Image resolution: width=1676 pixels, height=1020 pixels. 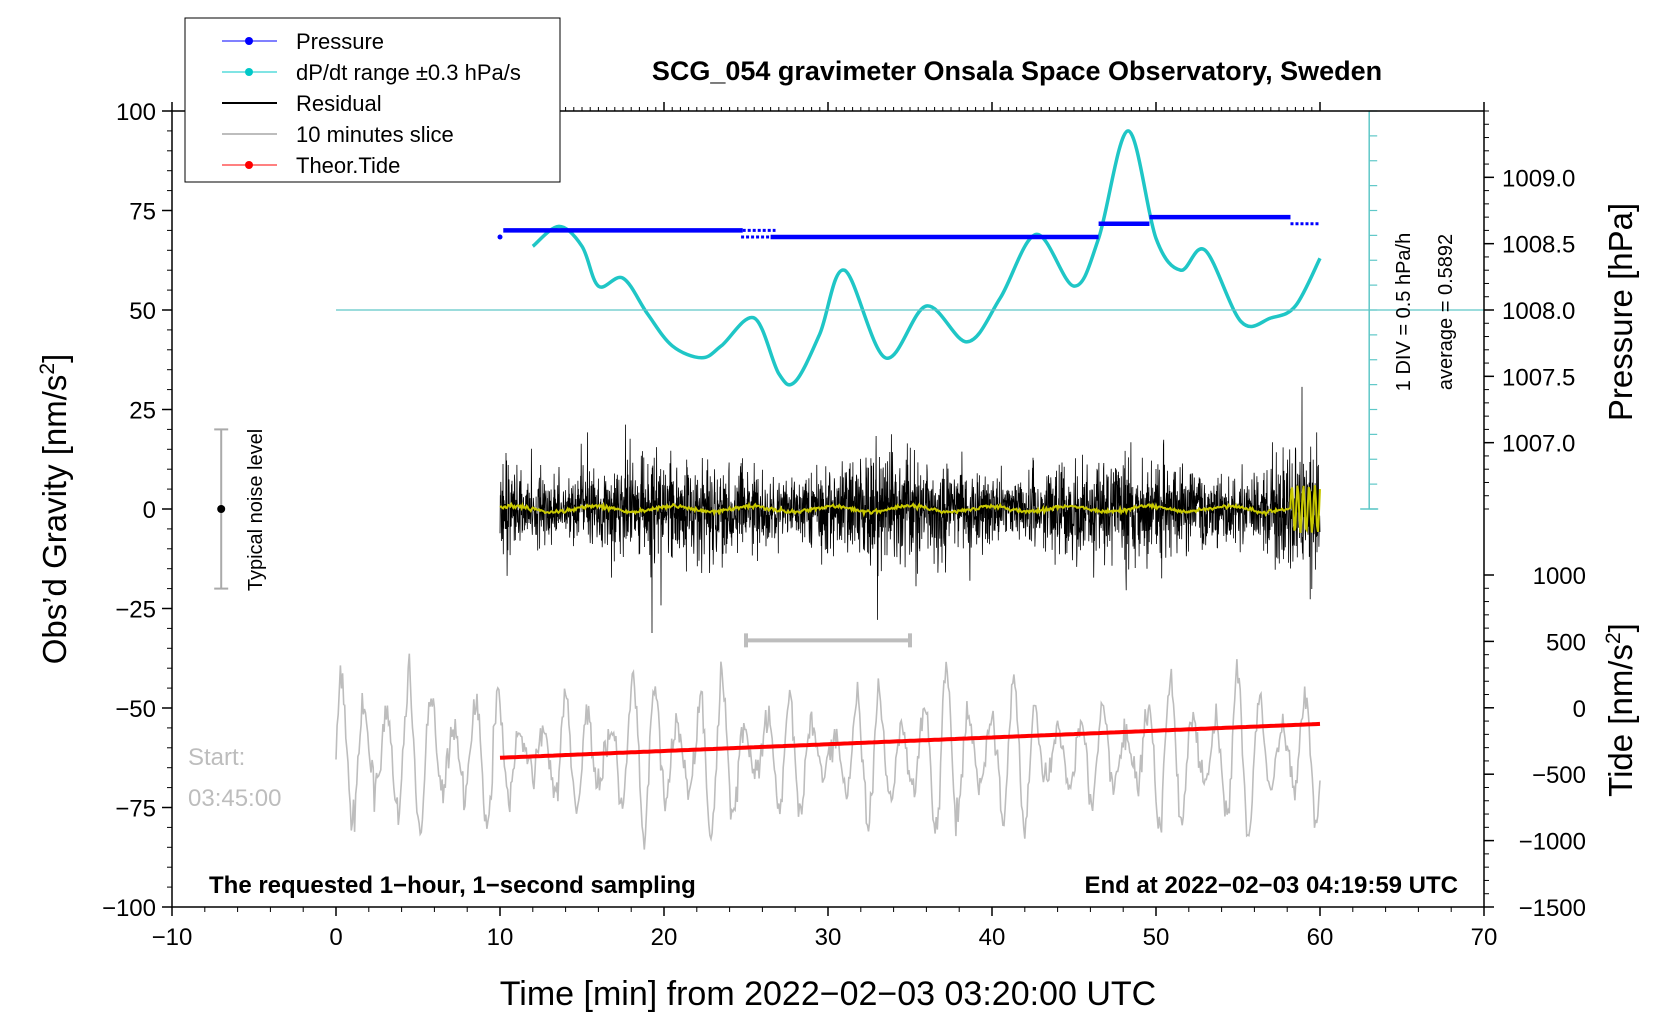 I want to click on x-tick-label: 20, so click(x=664, y=937).